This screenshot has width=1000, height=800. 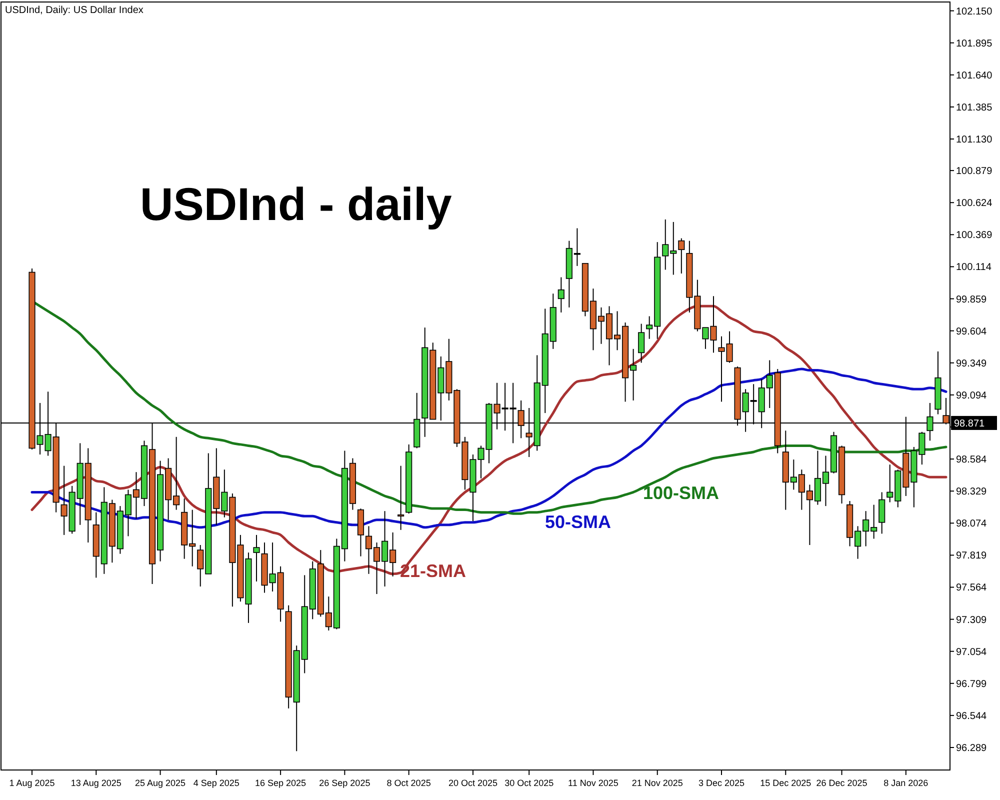 What do you see at coordinates (786, 783) in the screenshot?
I see `x-tick-label: 15 Dec 2025` at bounding box center [786, 783].